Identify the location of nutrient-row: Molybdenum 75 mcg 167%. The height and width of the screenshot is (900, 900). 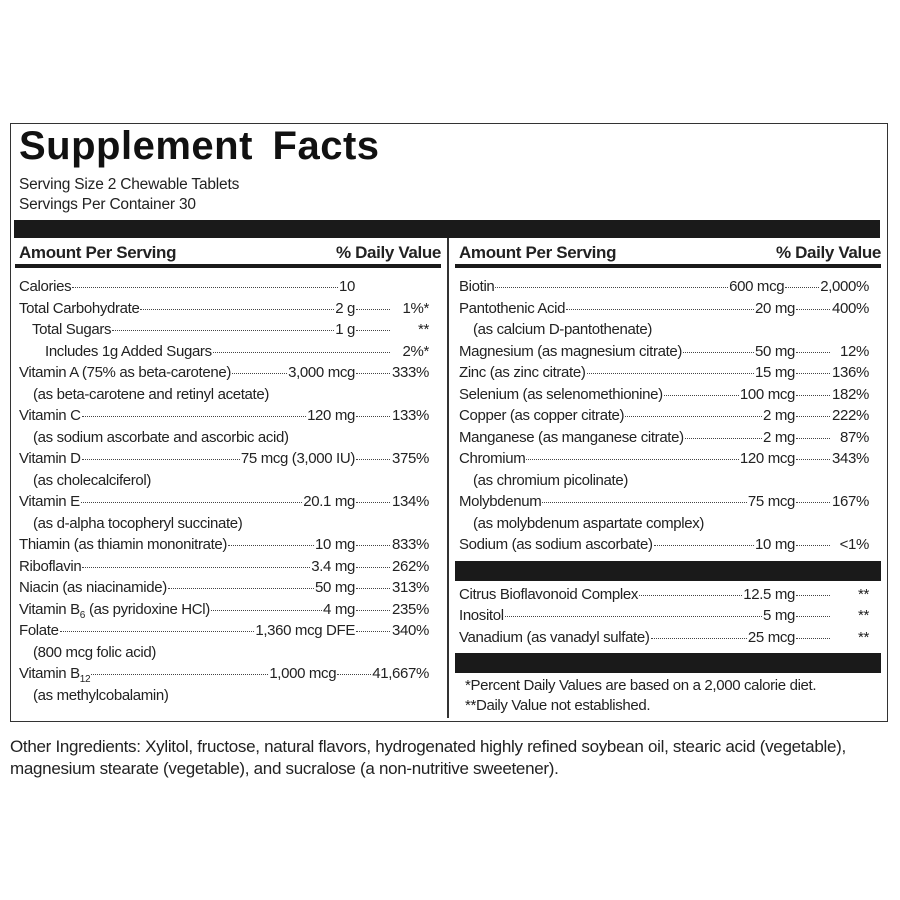
(668, 502).